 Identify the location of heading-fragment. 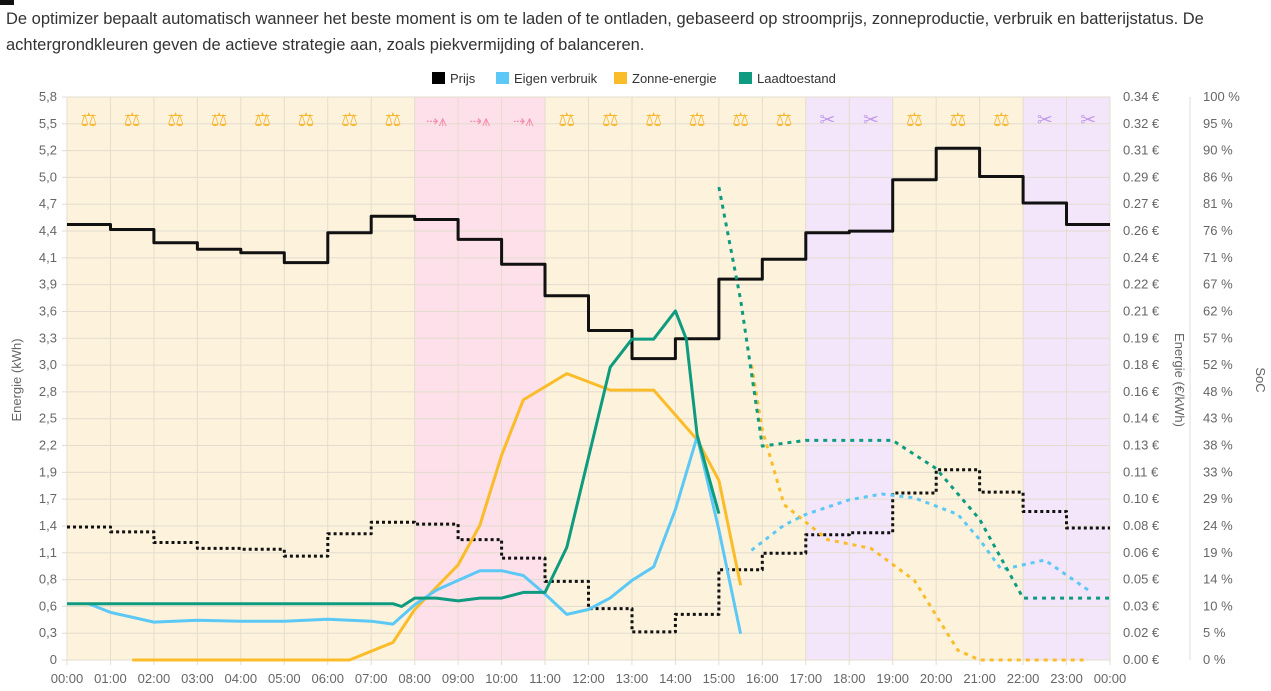
(7, 2).